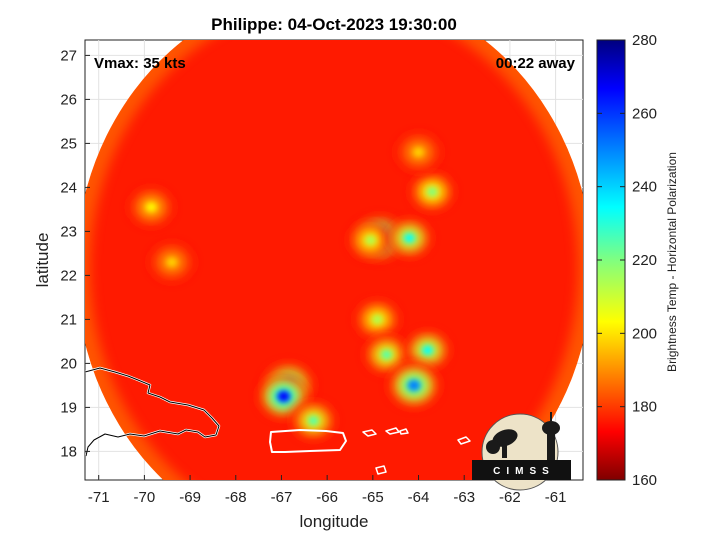  Describe the element at coordinates (308, 441) in the screenshot. I see `puerto-rico-coast` at that location.